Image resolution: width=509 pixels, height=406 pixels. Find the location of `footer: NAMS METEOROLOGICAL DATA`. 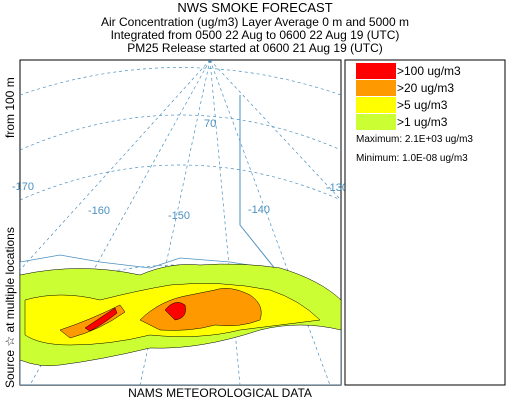

footer: NAMS METEOROLOGICAL DATA is located at coordinates (220, 393).